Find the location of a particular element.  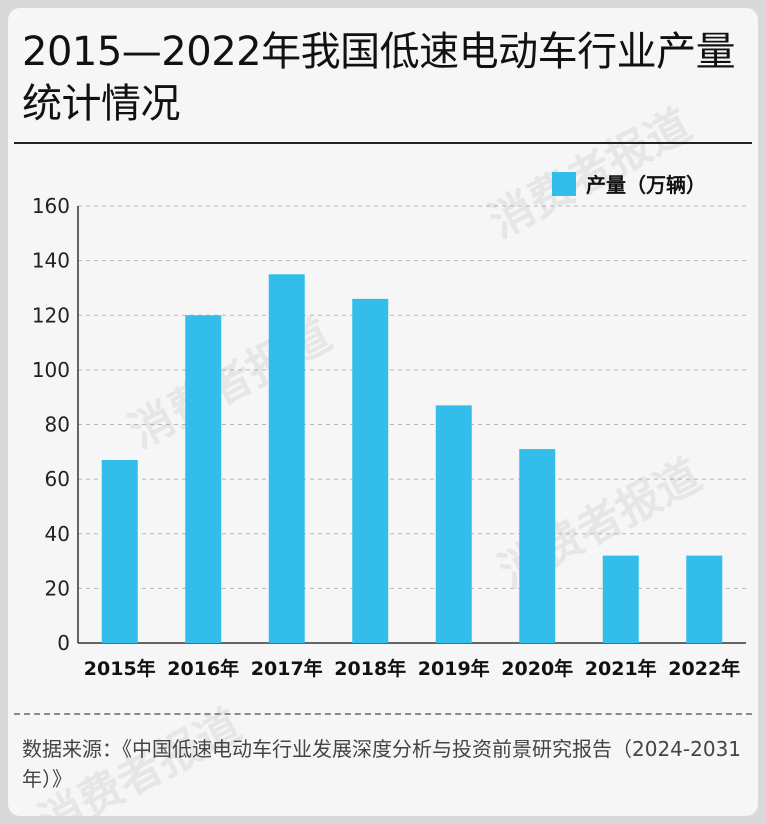

y-tick-label: 0 is located at coordinates (63, 643).